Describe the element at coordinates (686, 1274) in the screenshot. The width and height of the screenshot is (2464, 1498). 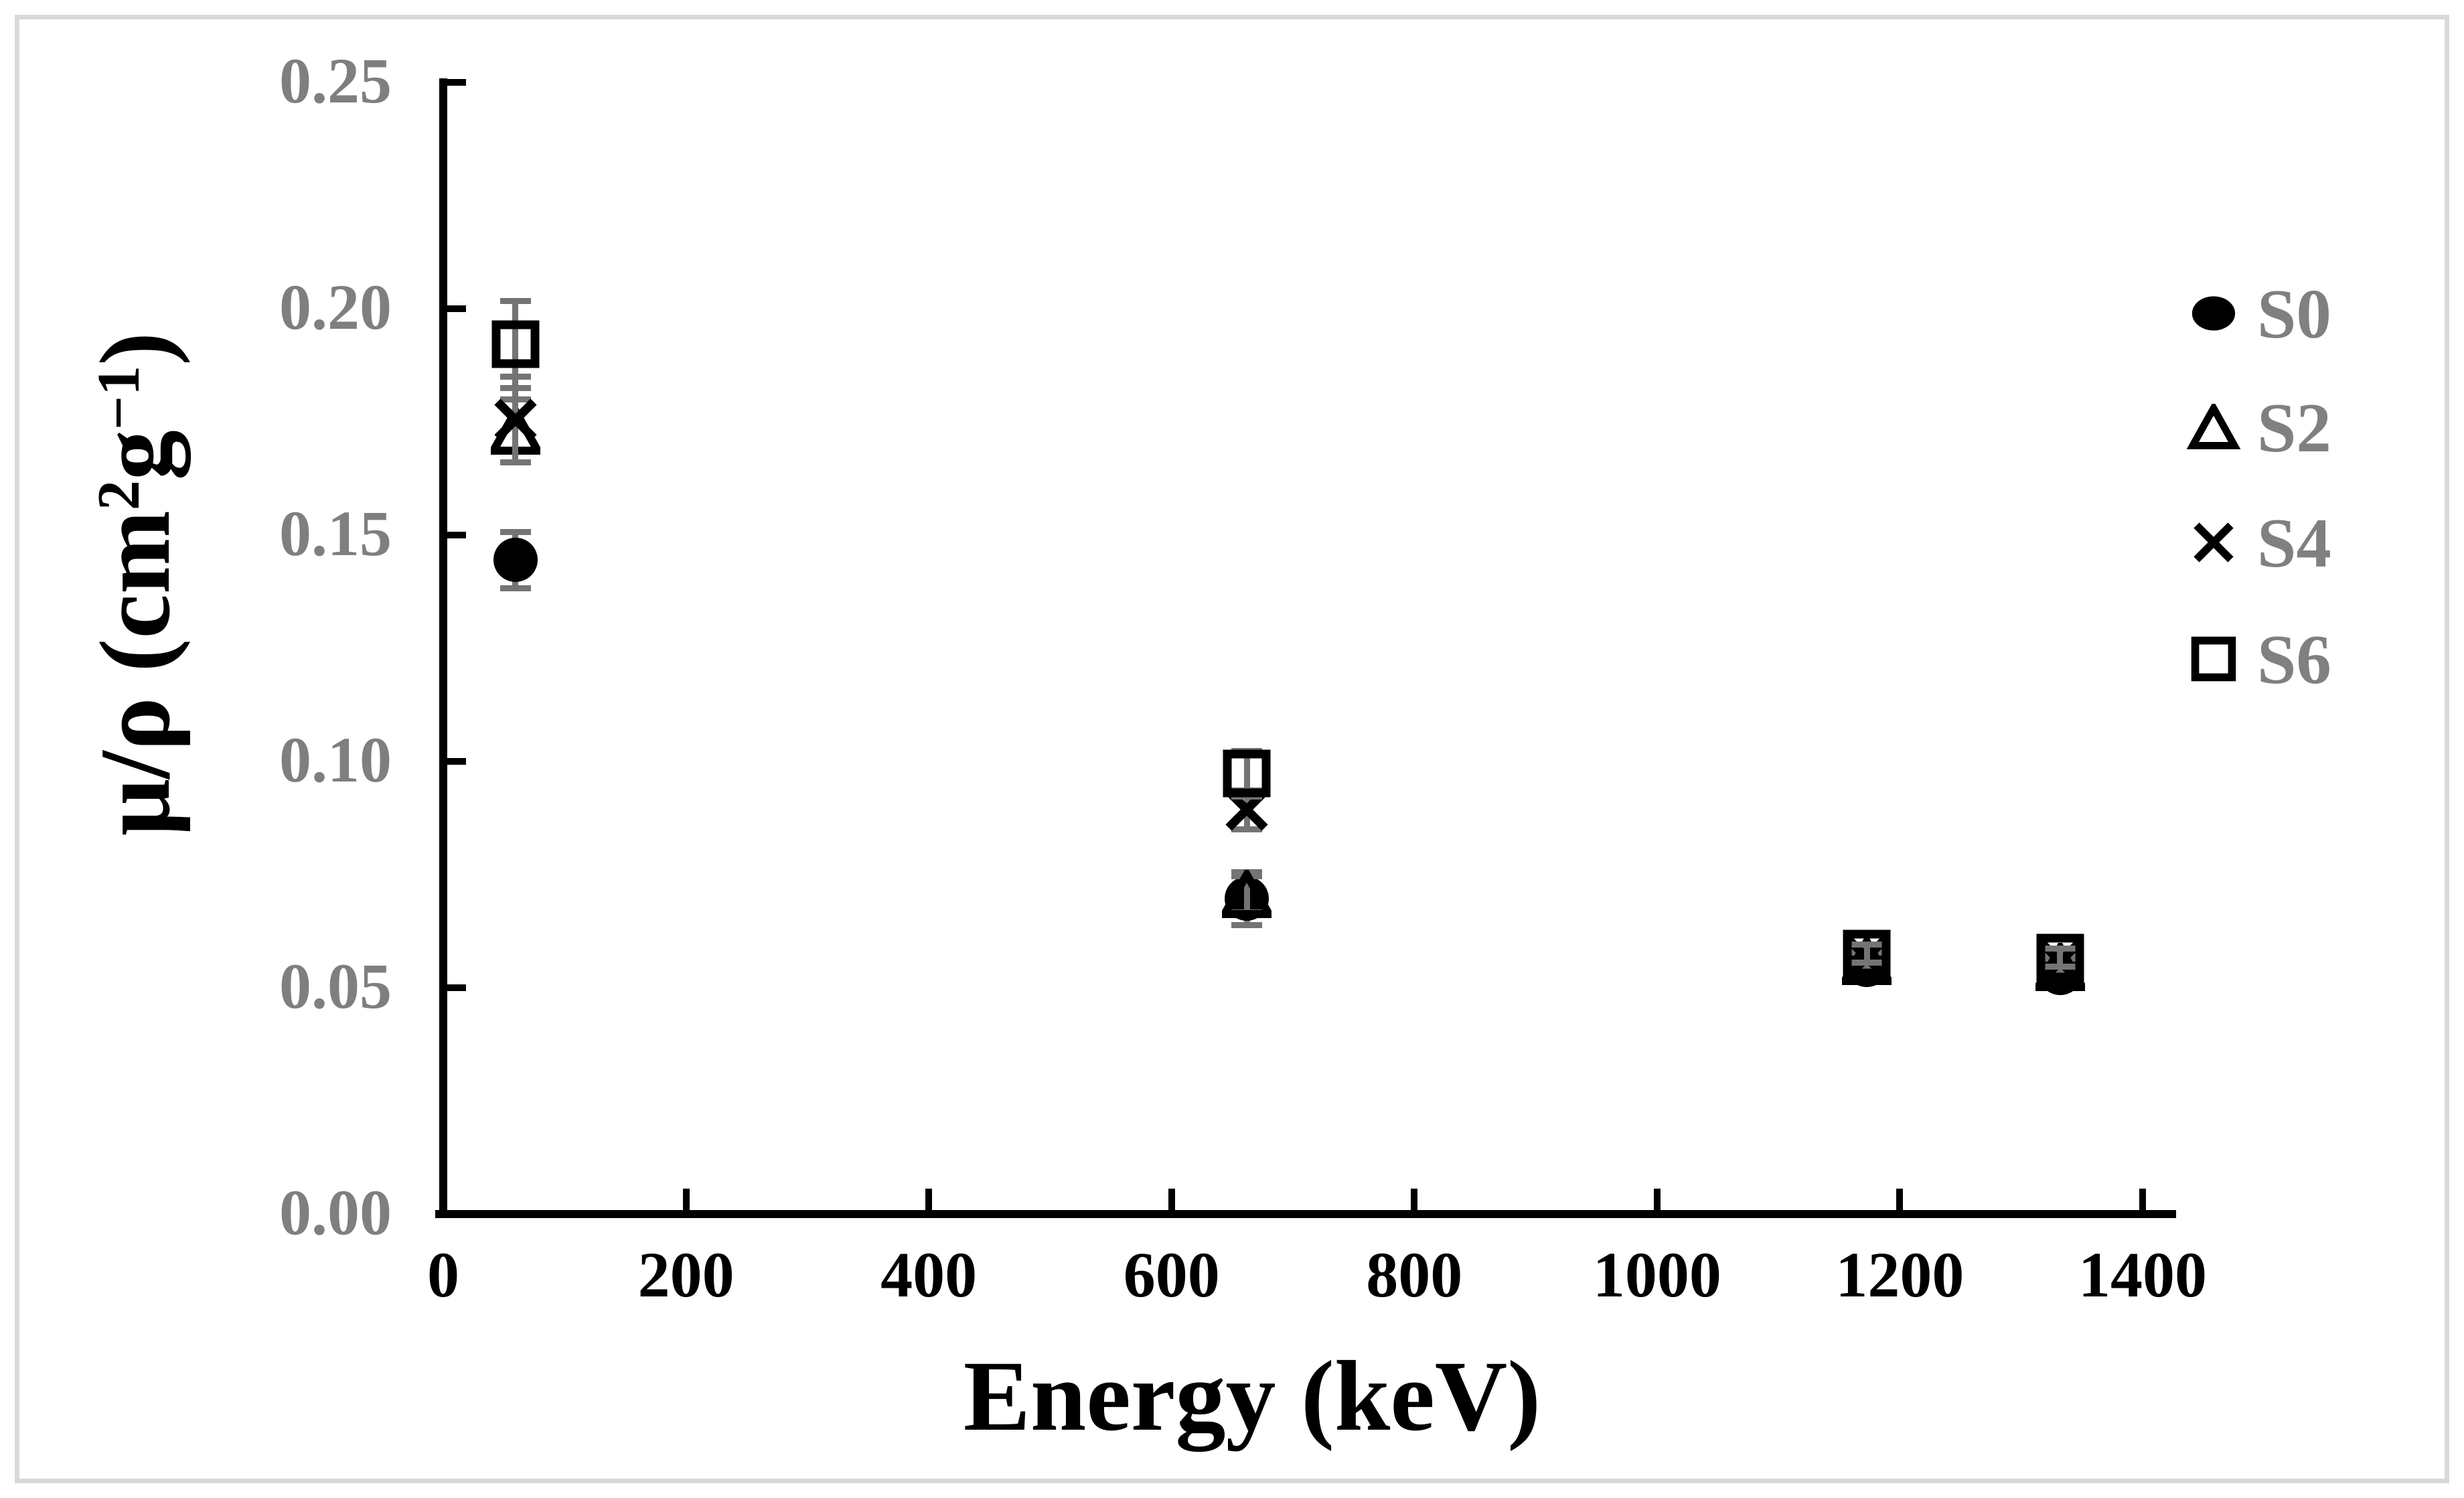
I see `x-tick-label: 200` at that location.